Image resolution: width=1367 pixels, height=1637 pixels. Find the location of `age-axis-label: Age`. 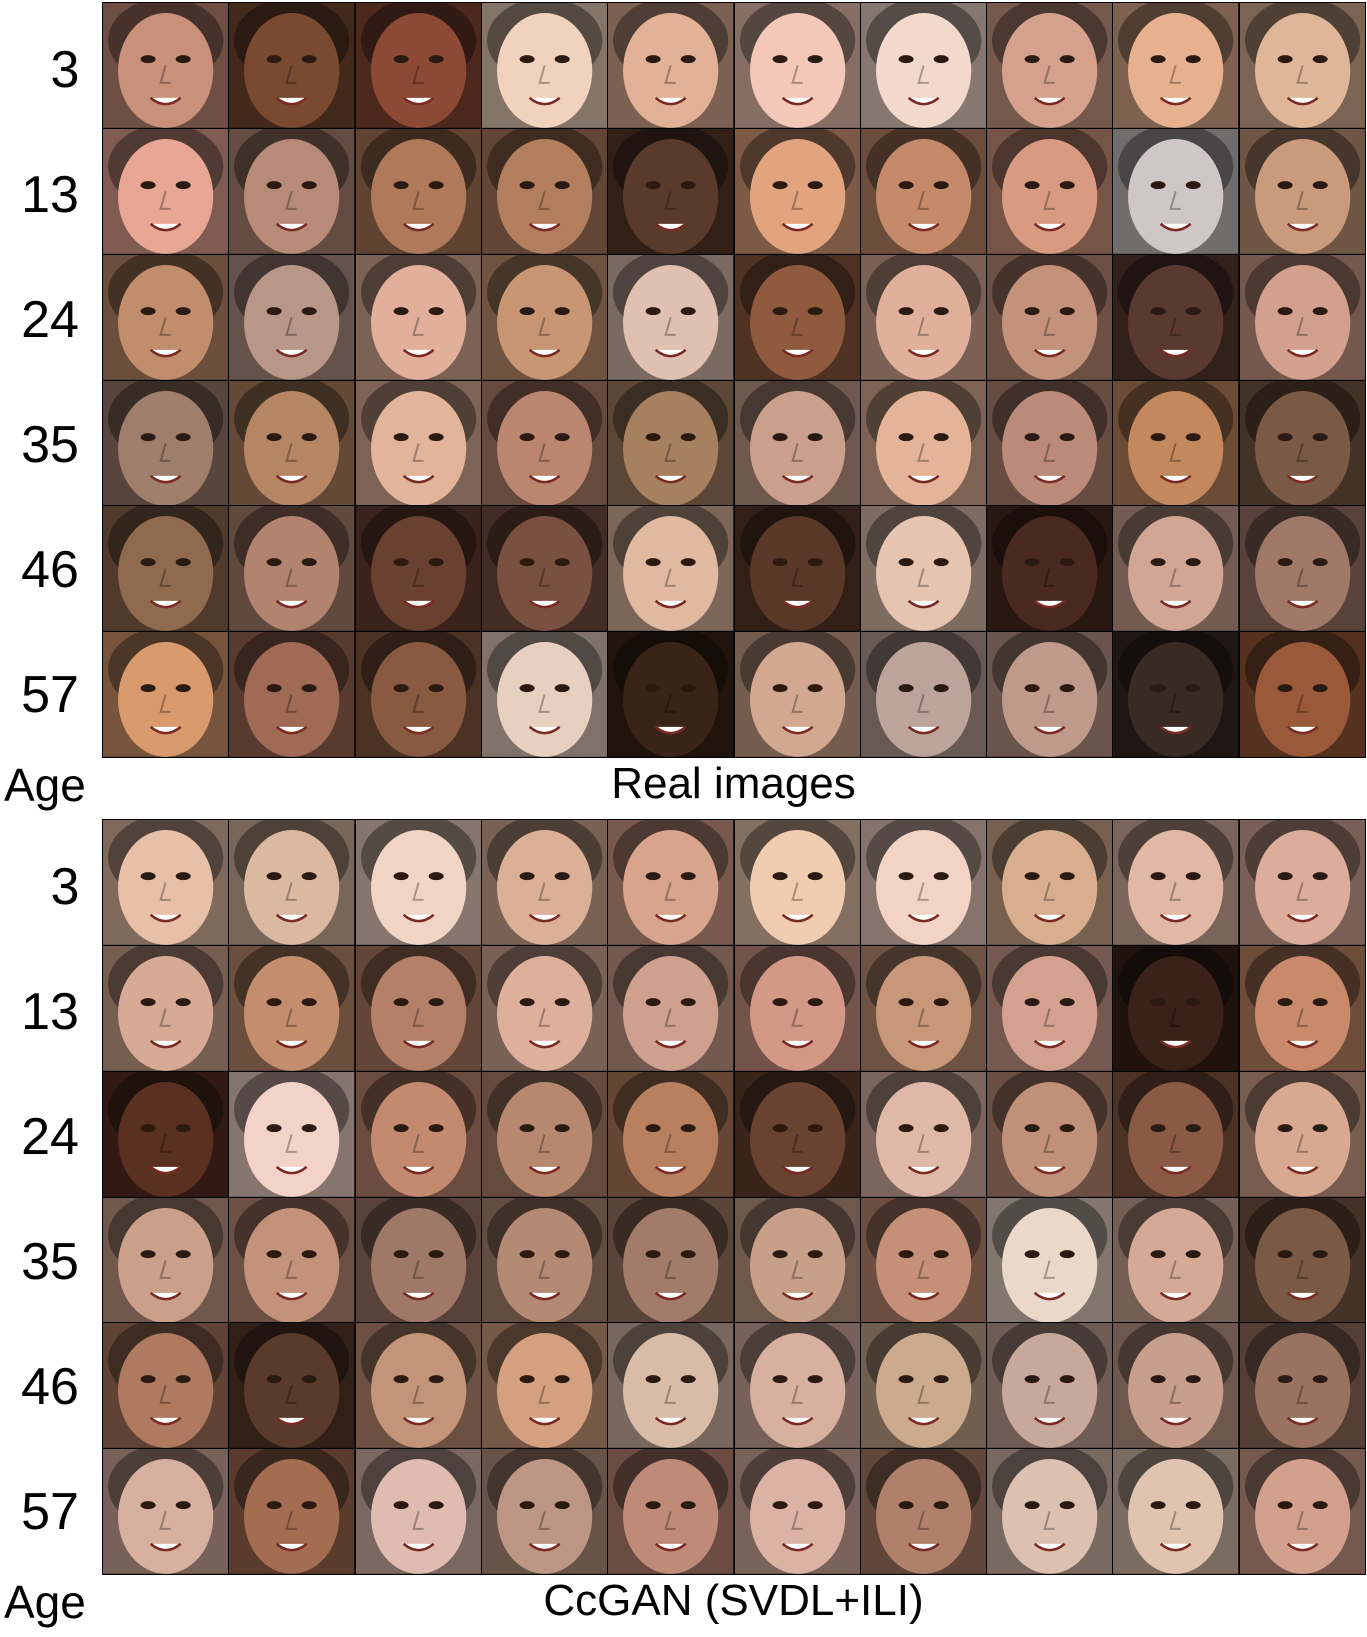

age-axis-label: Age is located at coordinates (45, 1602).